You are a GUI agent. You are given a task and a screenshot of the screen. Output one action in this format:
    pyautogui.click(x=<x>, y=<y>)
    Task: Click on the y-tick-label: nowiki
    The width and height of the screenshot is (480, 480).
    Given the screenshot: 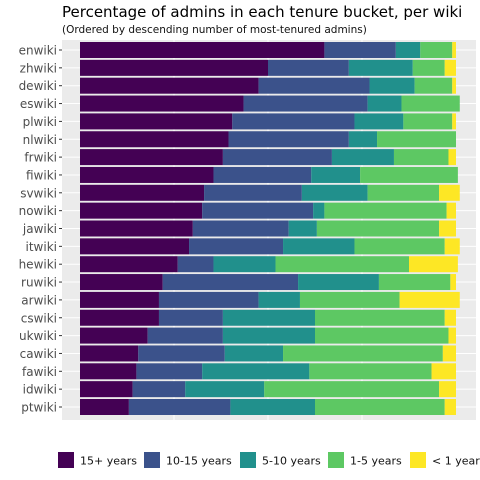 What is the action you would take?
    pyautogui.click(x=38, y=211)
    